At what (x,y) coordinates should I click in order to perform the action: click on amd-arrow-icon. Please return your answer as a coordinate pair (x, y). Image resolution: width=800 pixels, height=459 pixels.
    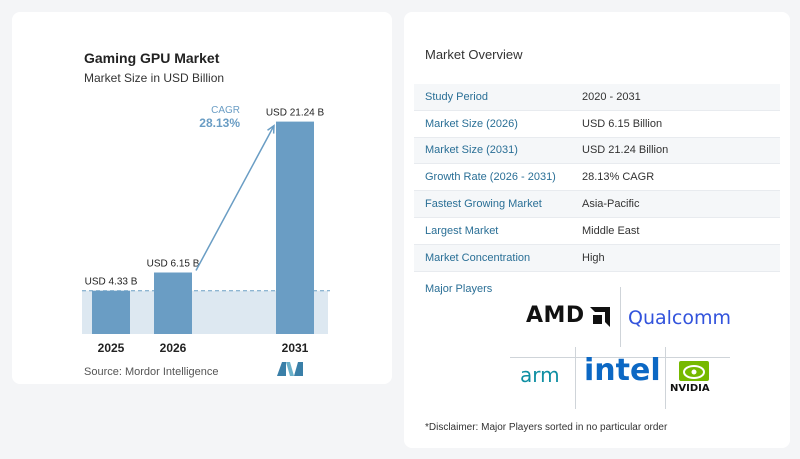
    Looking at the image, I should click on (600, 317).